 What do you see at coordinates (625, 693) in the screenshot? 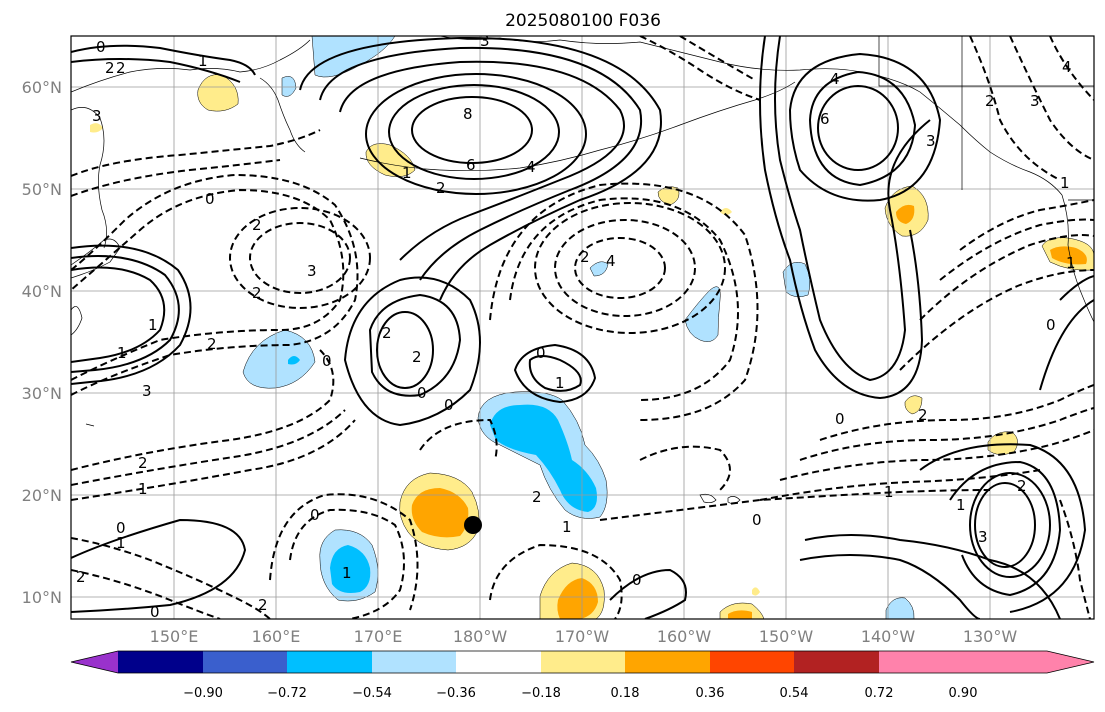
I see `colorbar-tick-label: 0.18` at bounding box center [625, 693].